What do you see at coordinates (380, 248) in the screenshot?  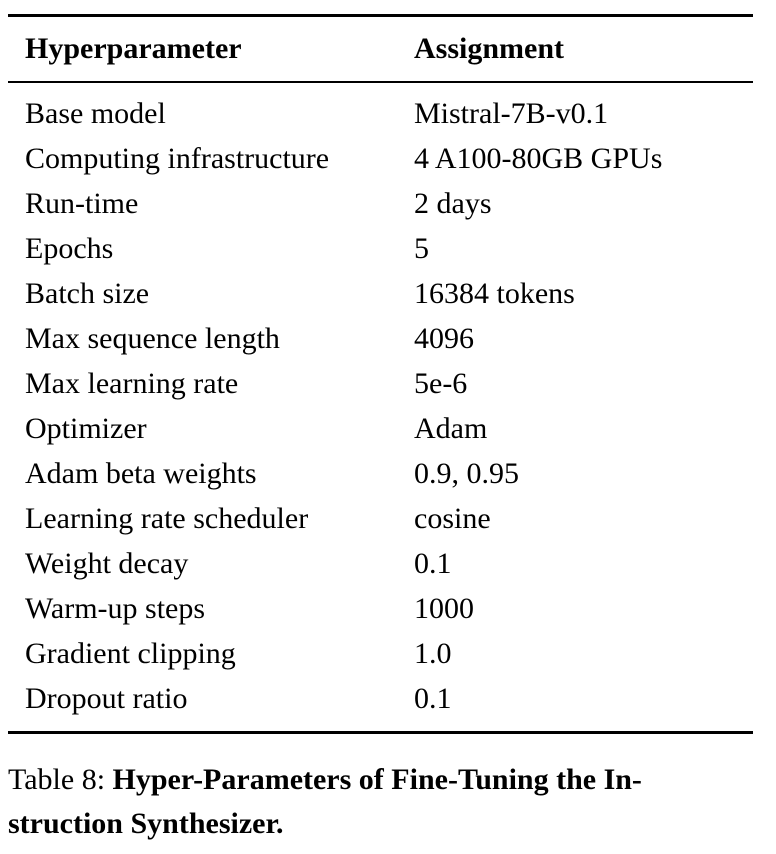 I see `table-row: Epochs 5` at bounding box center [380, 248].